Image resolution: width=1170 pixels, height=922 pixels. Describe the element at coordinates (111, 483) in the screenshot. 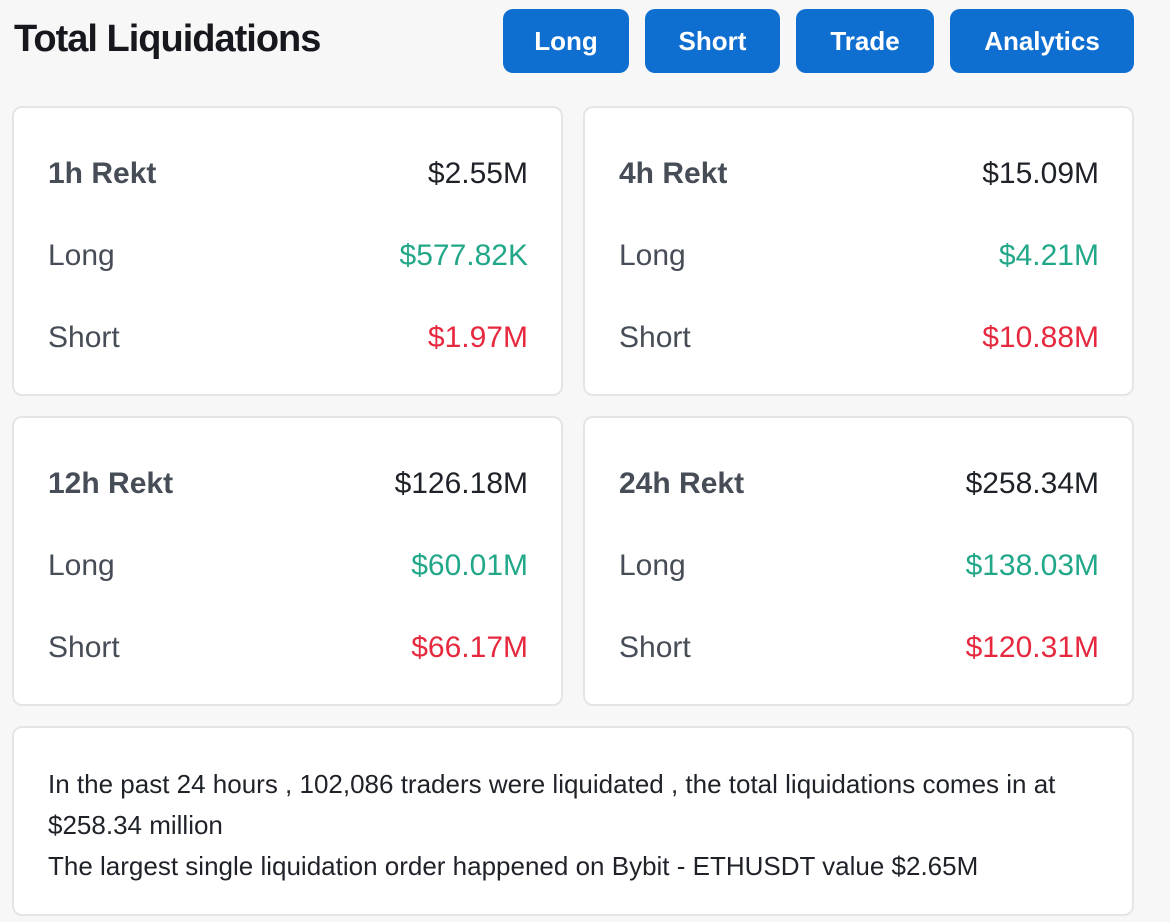

I see `card-title: 12h Rekt` at that location.